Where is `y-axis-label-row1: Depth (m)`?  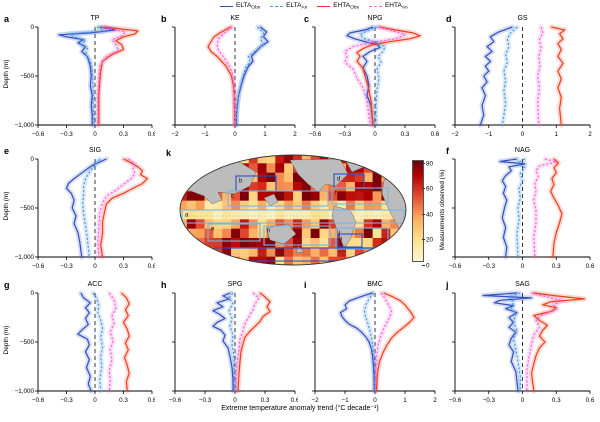 y-axis-label-row1: Depth (m) is located at coordinates (6, 74).